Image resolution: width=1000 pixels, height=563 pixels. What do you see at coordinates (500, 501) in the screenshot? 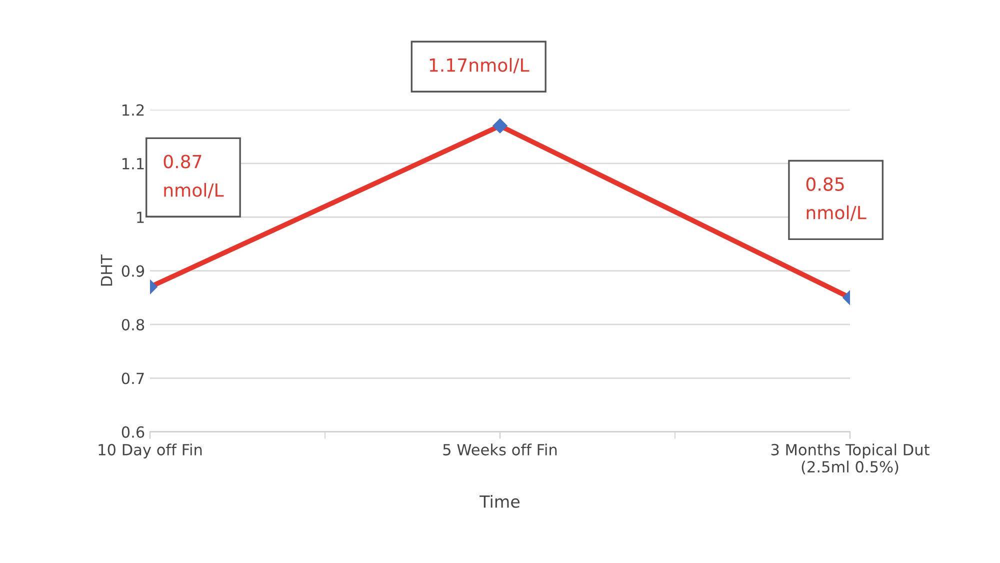
I see `x-axis-title: Time` at bounding box center [500, 501].